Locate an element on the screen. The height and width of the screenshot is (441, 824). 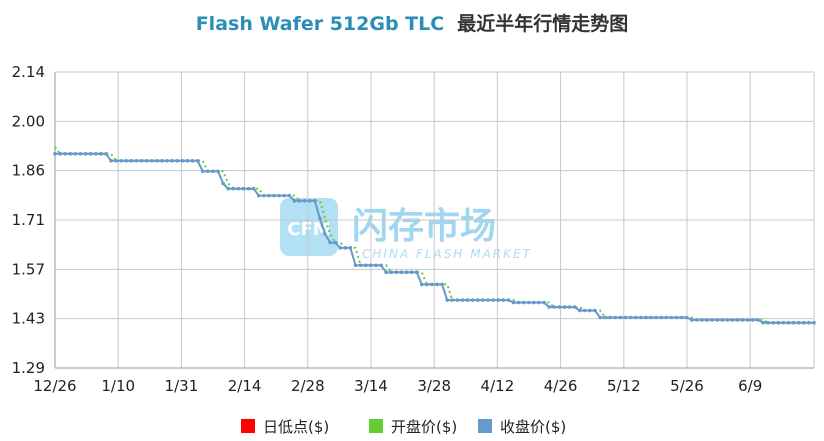
y-tick-label: 2.00 is located at coordinates (28, 121).